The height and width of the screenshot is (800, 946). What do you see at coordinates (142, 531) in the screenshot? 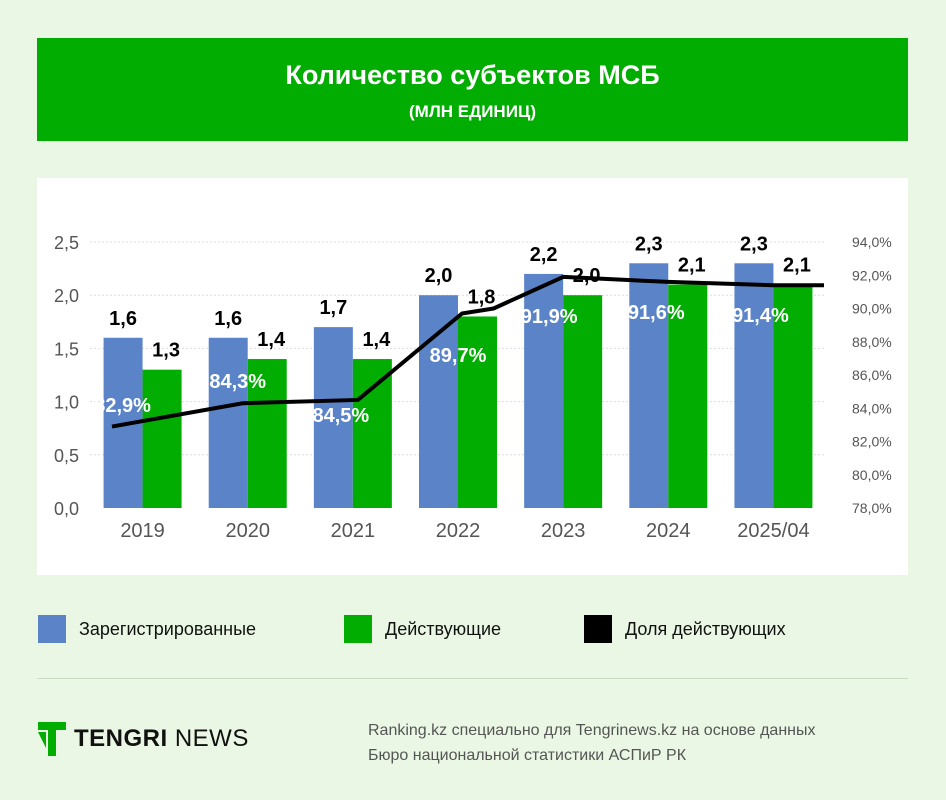
I see `x-tick-label: 2019` at bounding box center [142, 531].